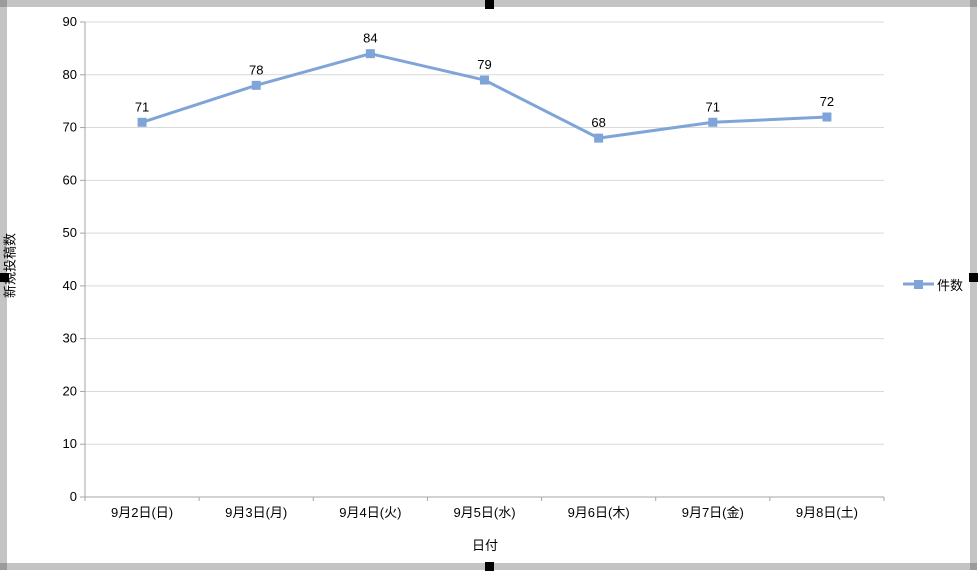 This screenshot has height=573, width=979. Describe the element at coordinates (973, 3) in the screenshot. I see `frame-corner-top-right` at that location.